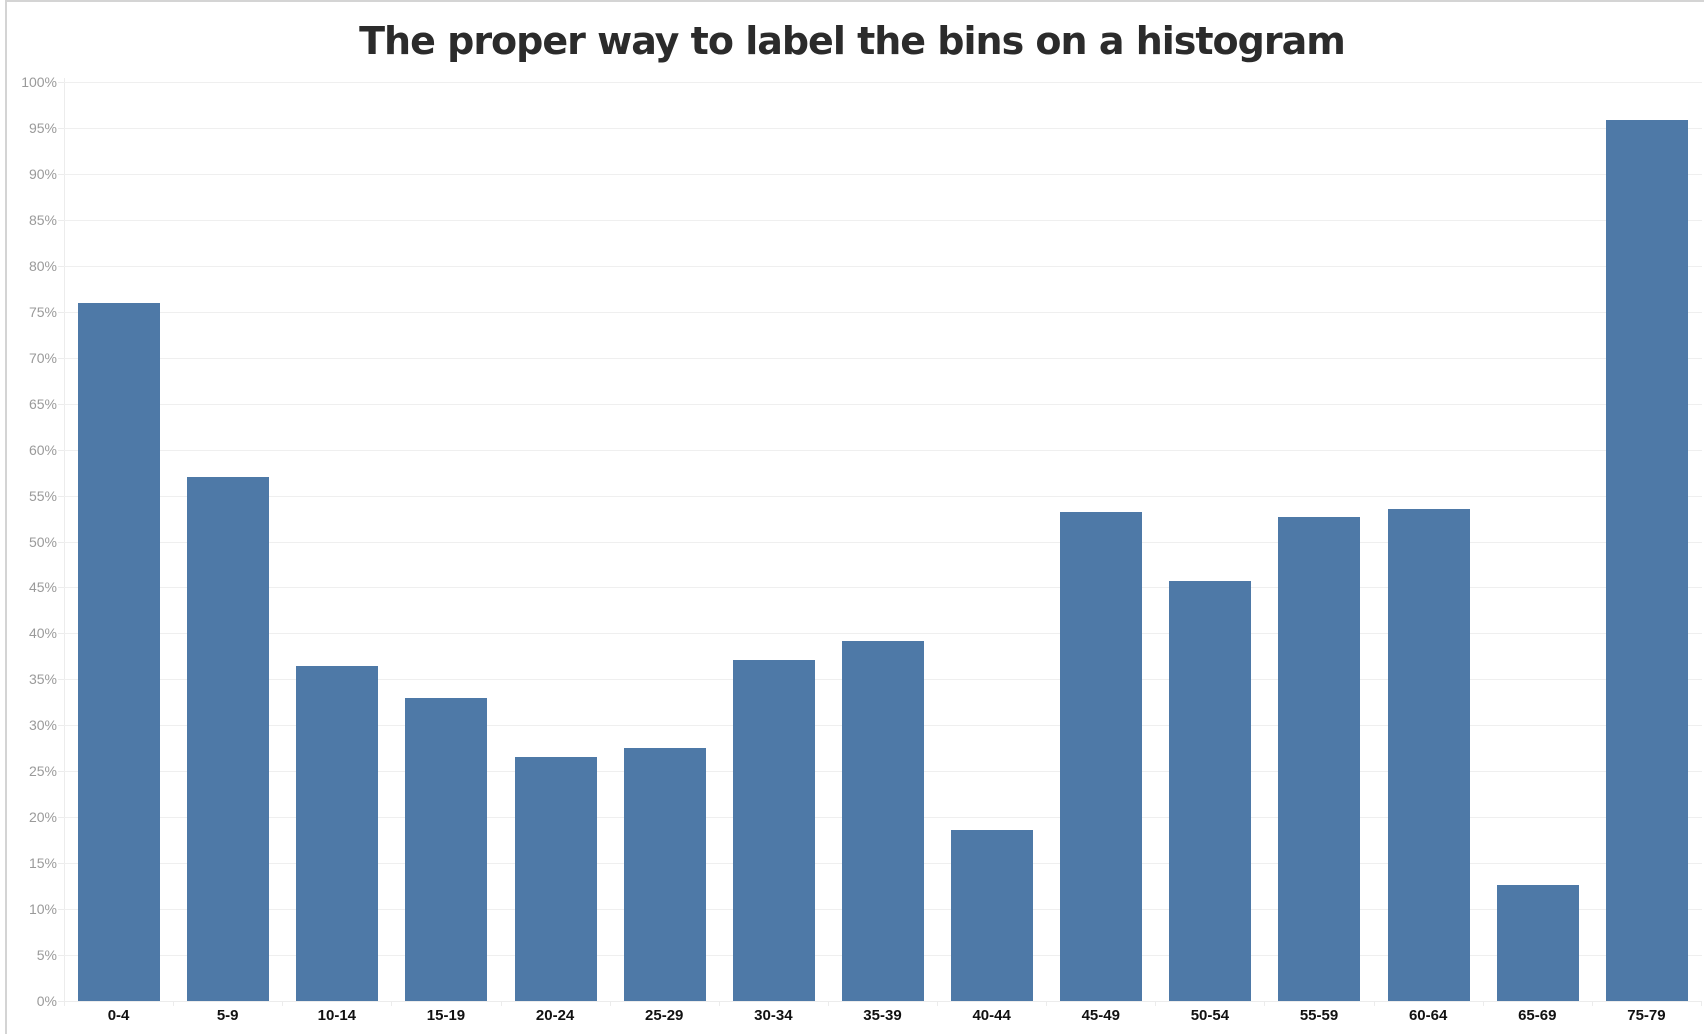 This screenshot has height=1034, width=1704. What do you see at coordinates (42, 909) in the screenshot?
I see `y-tick-label: 10%` at bounding box center [42, 909].